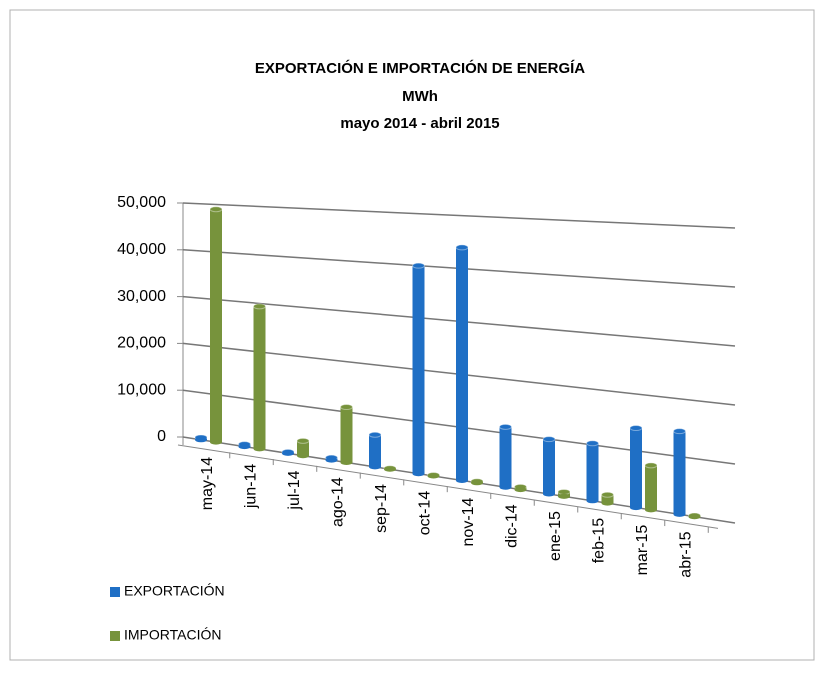  What do you see at coordinates (207, 483) in the screenshot?
I see `x-tick-label: may-14` at bounding box center [207, 483].